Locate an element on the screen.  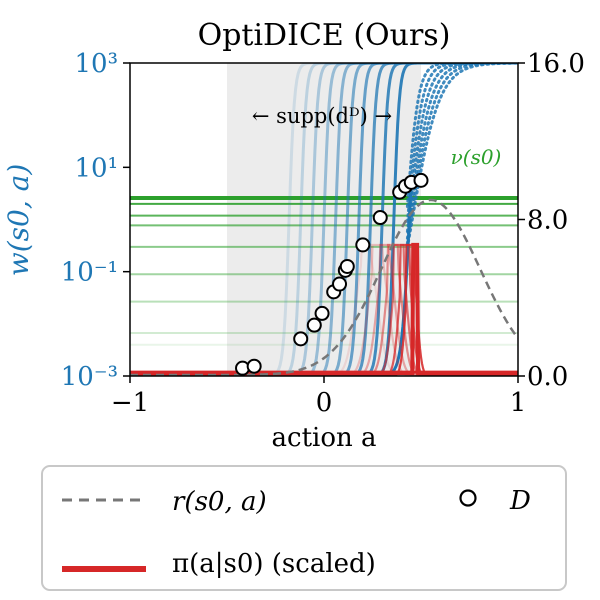
y-right-tick-label: 16.0 is located at coordinates (556, 64).